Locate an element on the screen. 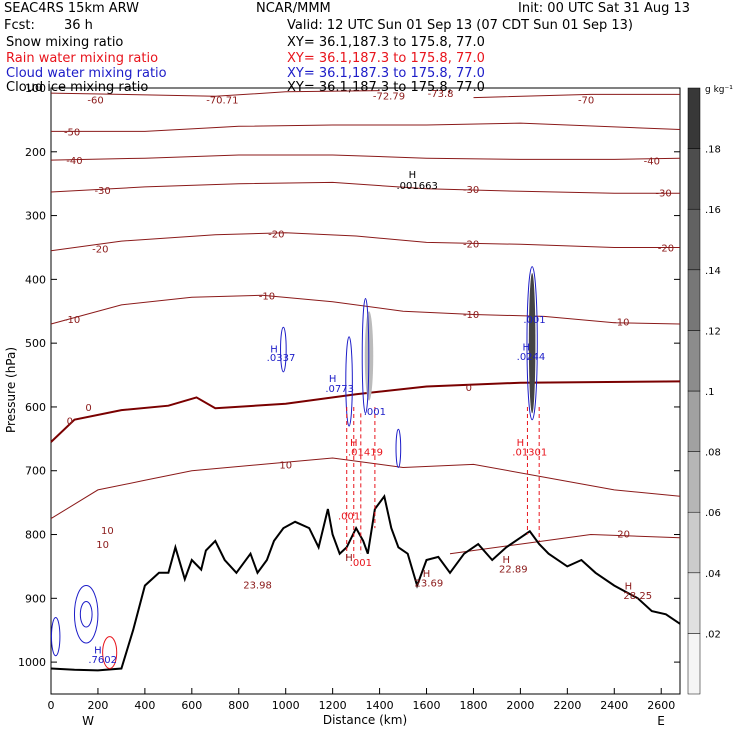 The image size is (740, 740). y-tick-label-2: 300 is located at coordinates (35, 216).